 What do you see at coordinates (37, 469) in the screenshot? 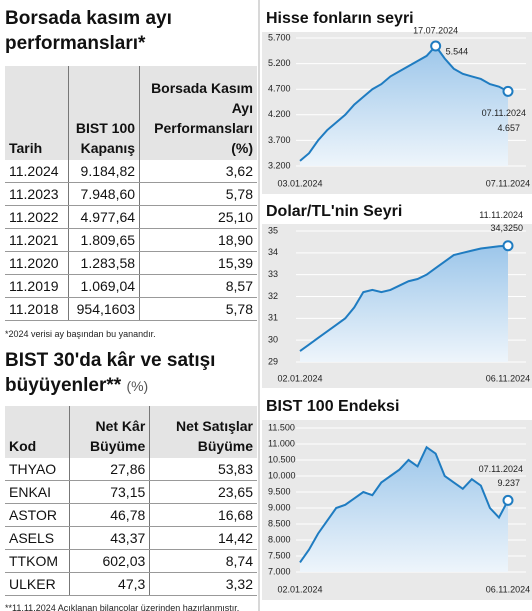
I see `cell: THYAO` at bounding box center [37, 469].